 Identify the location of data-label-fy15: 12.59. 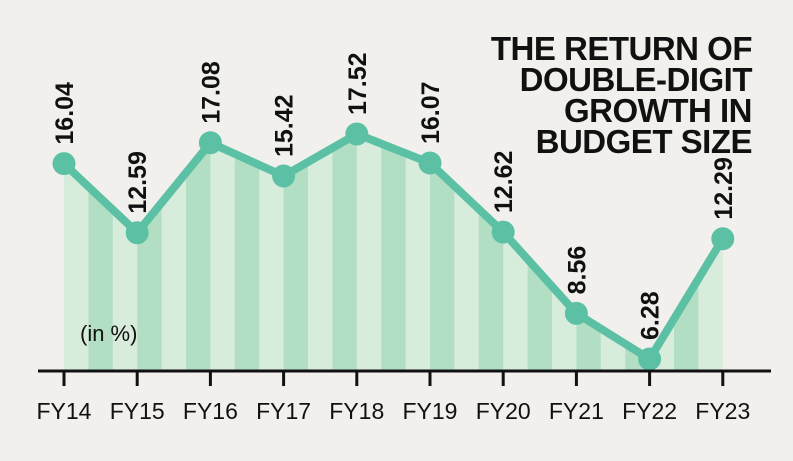
(138, 182).